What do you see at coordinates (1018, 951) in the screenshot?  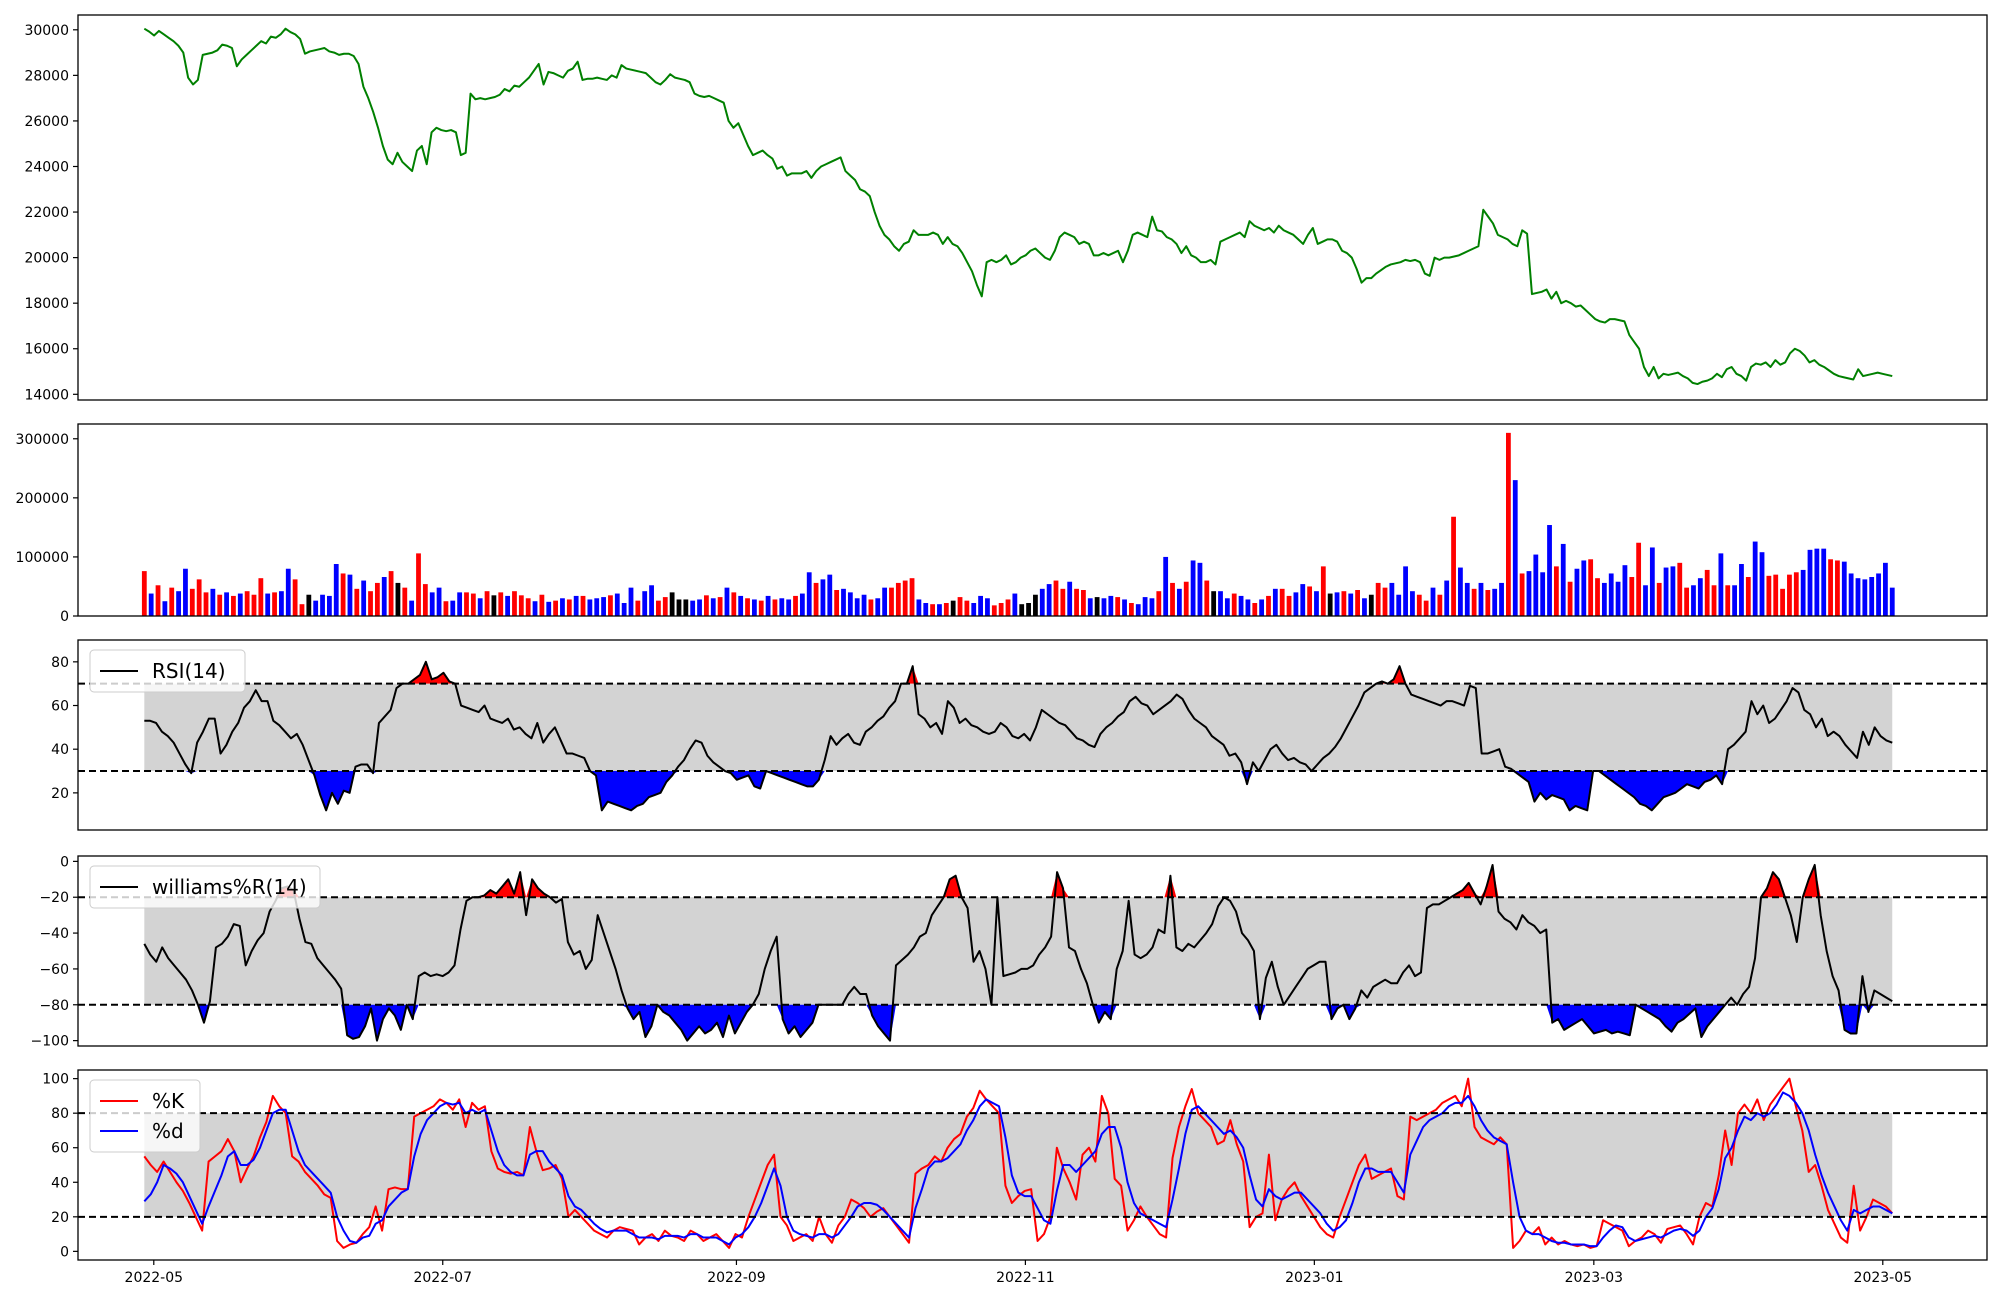 I see `williams-band-fill` at bounding box center [1018, 951].